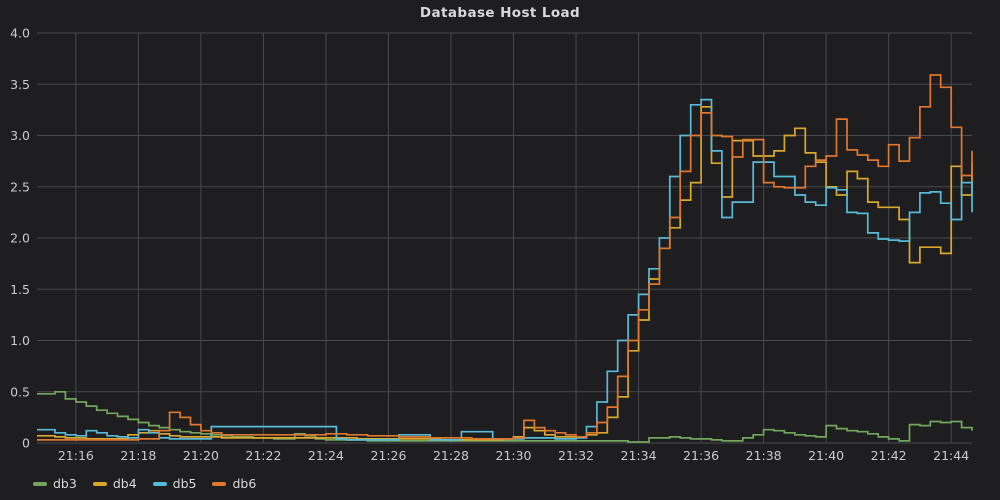 The image size is (1000, 500). What do you see at coordinates (20, 84) in the screenshot?
I see `y-axis-tick-label: 3.5` at bounding box center [20, 84].